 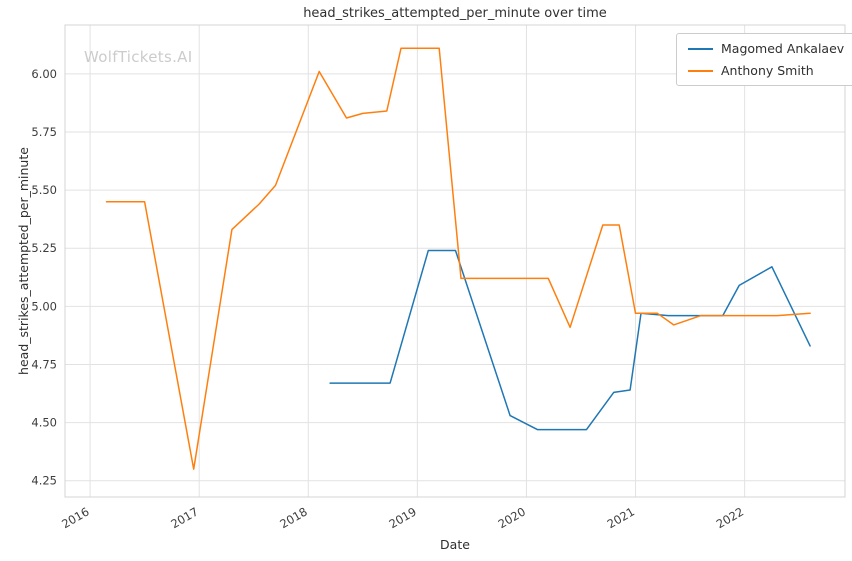 What do you see at coordinates (44, 74) in the screenshot?
I see `y-tick-label: 6.00` at bounding box center [44, 74].